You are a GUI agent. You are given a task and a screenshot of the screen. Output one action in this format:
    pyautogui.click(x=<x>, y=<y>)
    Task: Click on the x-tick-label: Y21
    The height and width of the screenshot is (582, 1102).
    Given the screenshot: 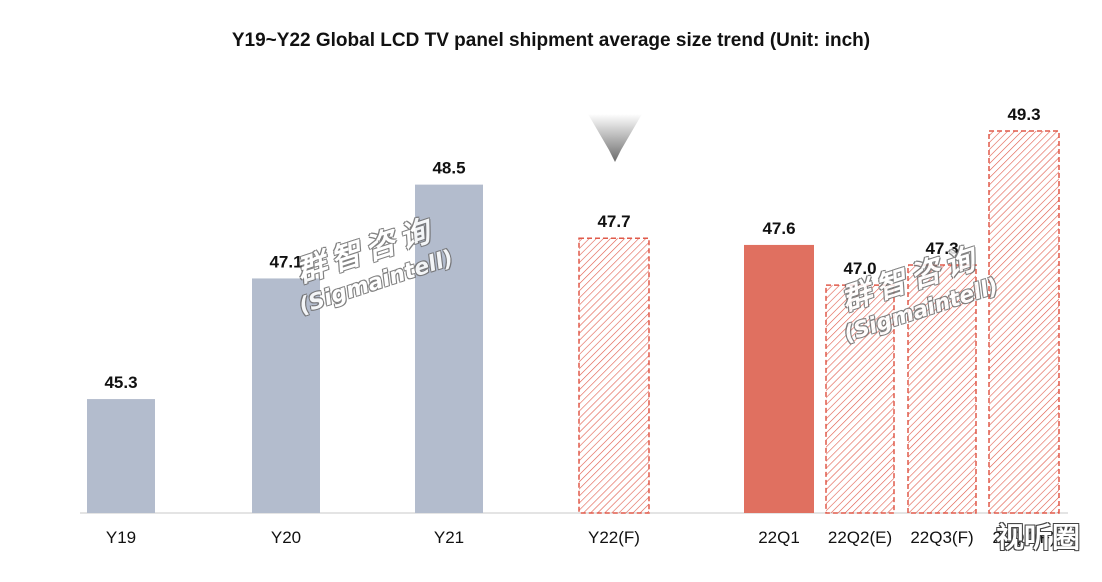 What is the action you would take?
    pyautogui.click(x=449, y=537)
    